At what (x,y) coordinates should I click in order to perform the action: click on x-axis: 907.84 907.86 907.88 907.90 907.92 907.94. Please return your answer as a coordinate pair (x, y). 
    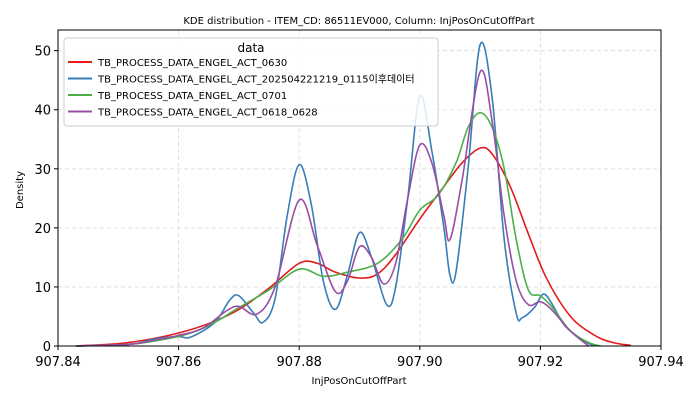
    Looking at the image, I should click on (359, 358).